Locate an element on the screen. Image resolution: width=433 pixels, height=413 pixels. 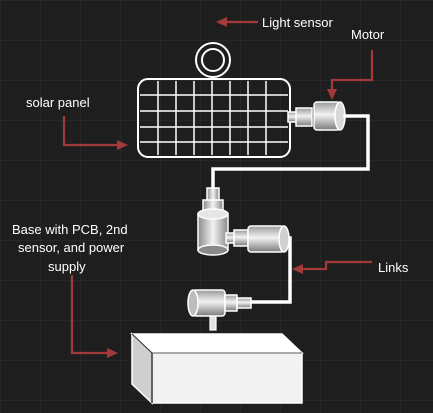
base-box-icon is located at coordinates (217, 368).